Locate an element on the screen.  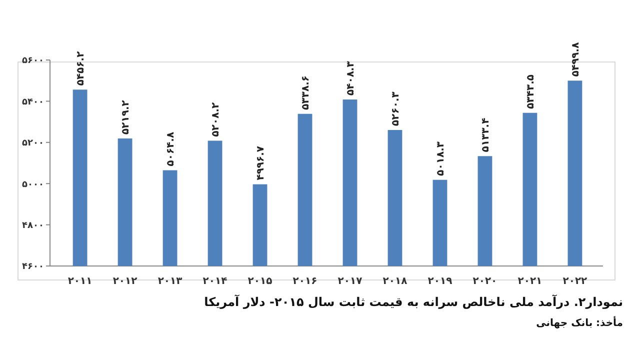
data-label: ۴۹۹۶.۷ is located at coordinates (261, 163).